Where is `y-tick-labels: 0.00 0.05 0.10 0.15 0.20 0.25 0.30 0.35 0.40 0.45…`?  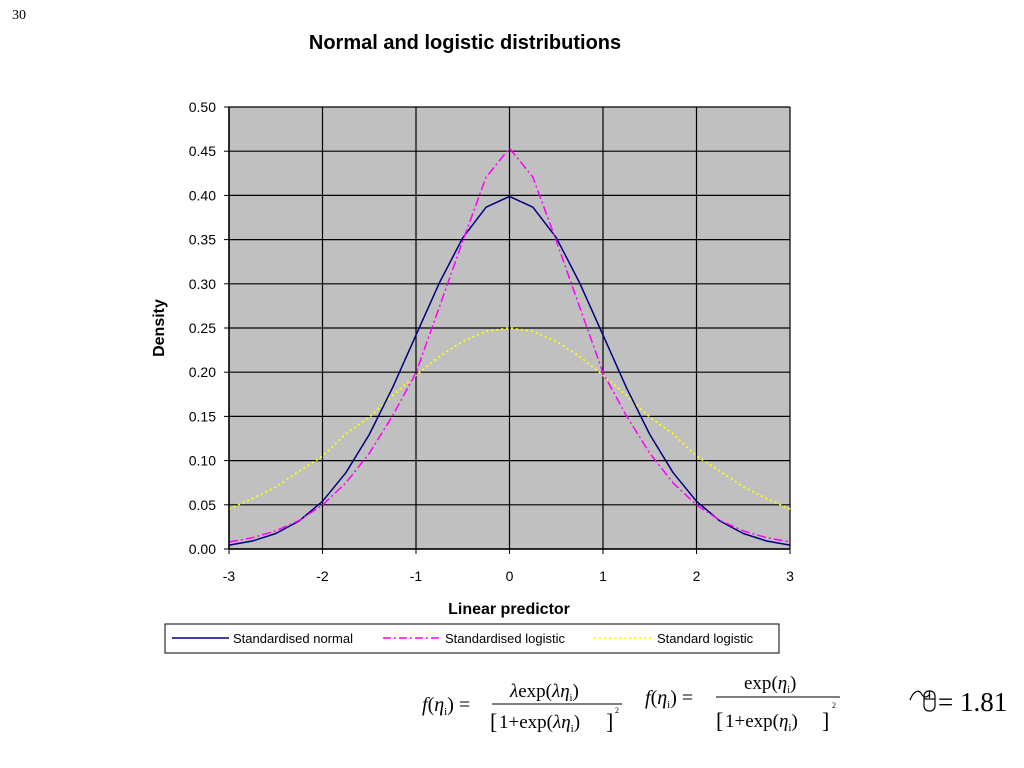 y-tick-labels: 0.00 0.05 0.10 0.15 0.20 0.25 0.30 0.35 0.40 0.45… is located at coordinates (202, 328).